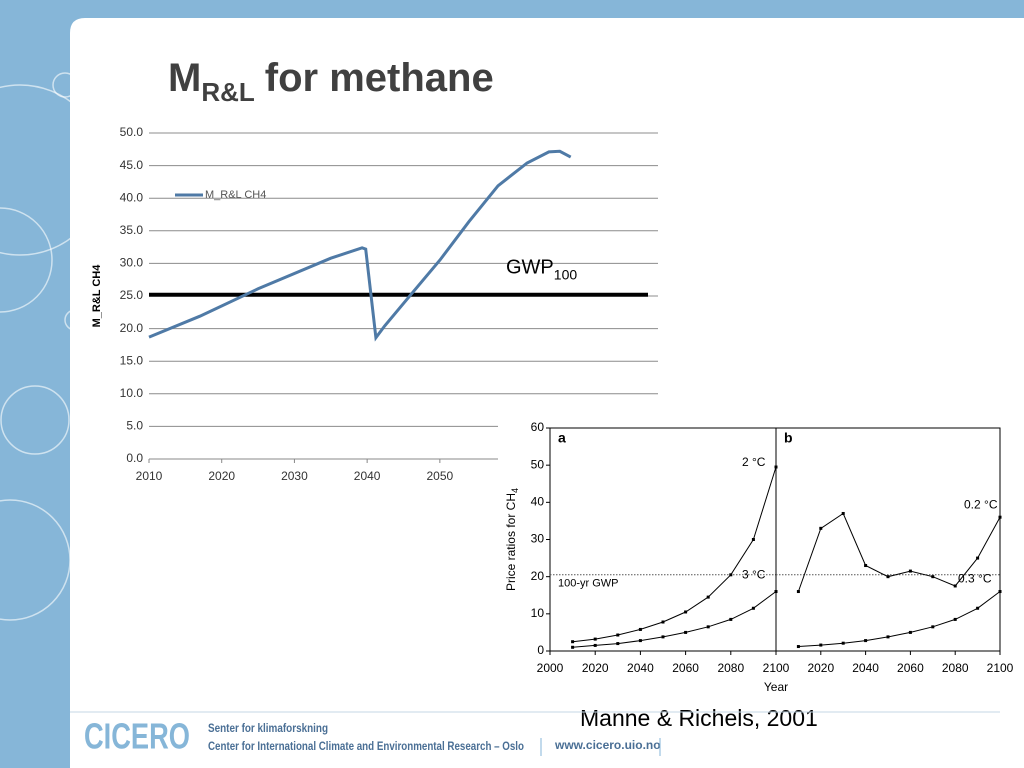 This screenshot has width=1024, height=768. I want to click on y-tick-label: 40, so click(538, 502).